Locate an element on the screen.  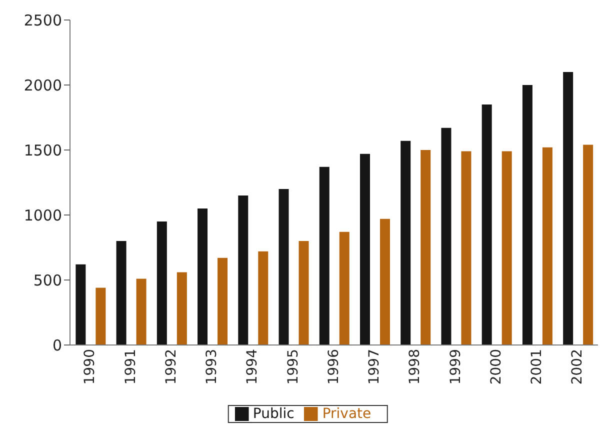
x-tick-label: 2000 is located at coordinates (496, 367).